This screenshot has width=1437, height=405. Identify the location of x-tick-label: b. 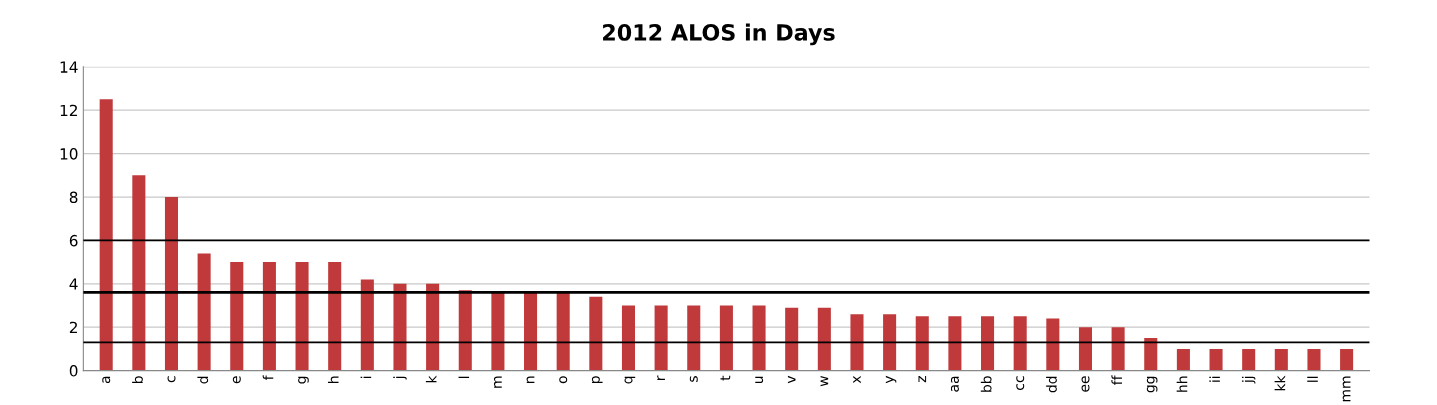
(137, 379).